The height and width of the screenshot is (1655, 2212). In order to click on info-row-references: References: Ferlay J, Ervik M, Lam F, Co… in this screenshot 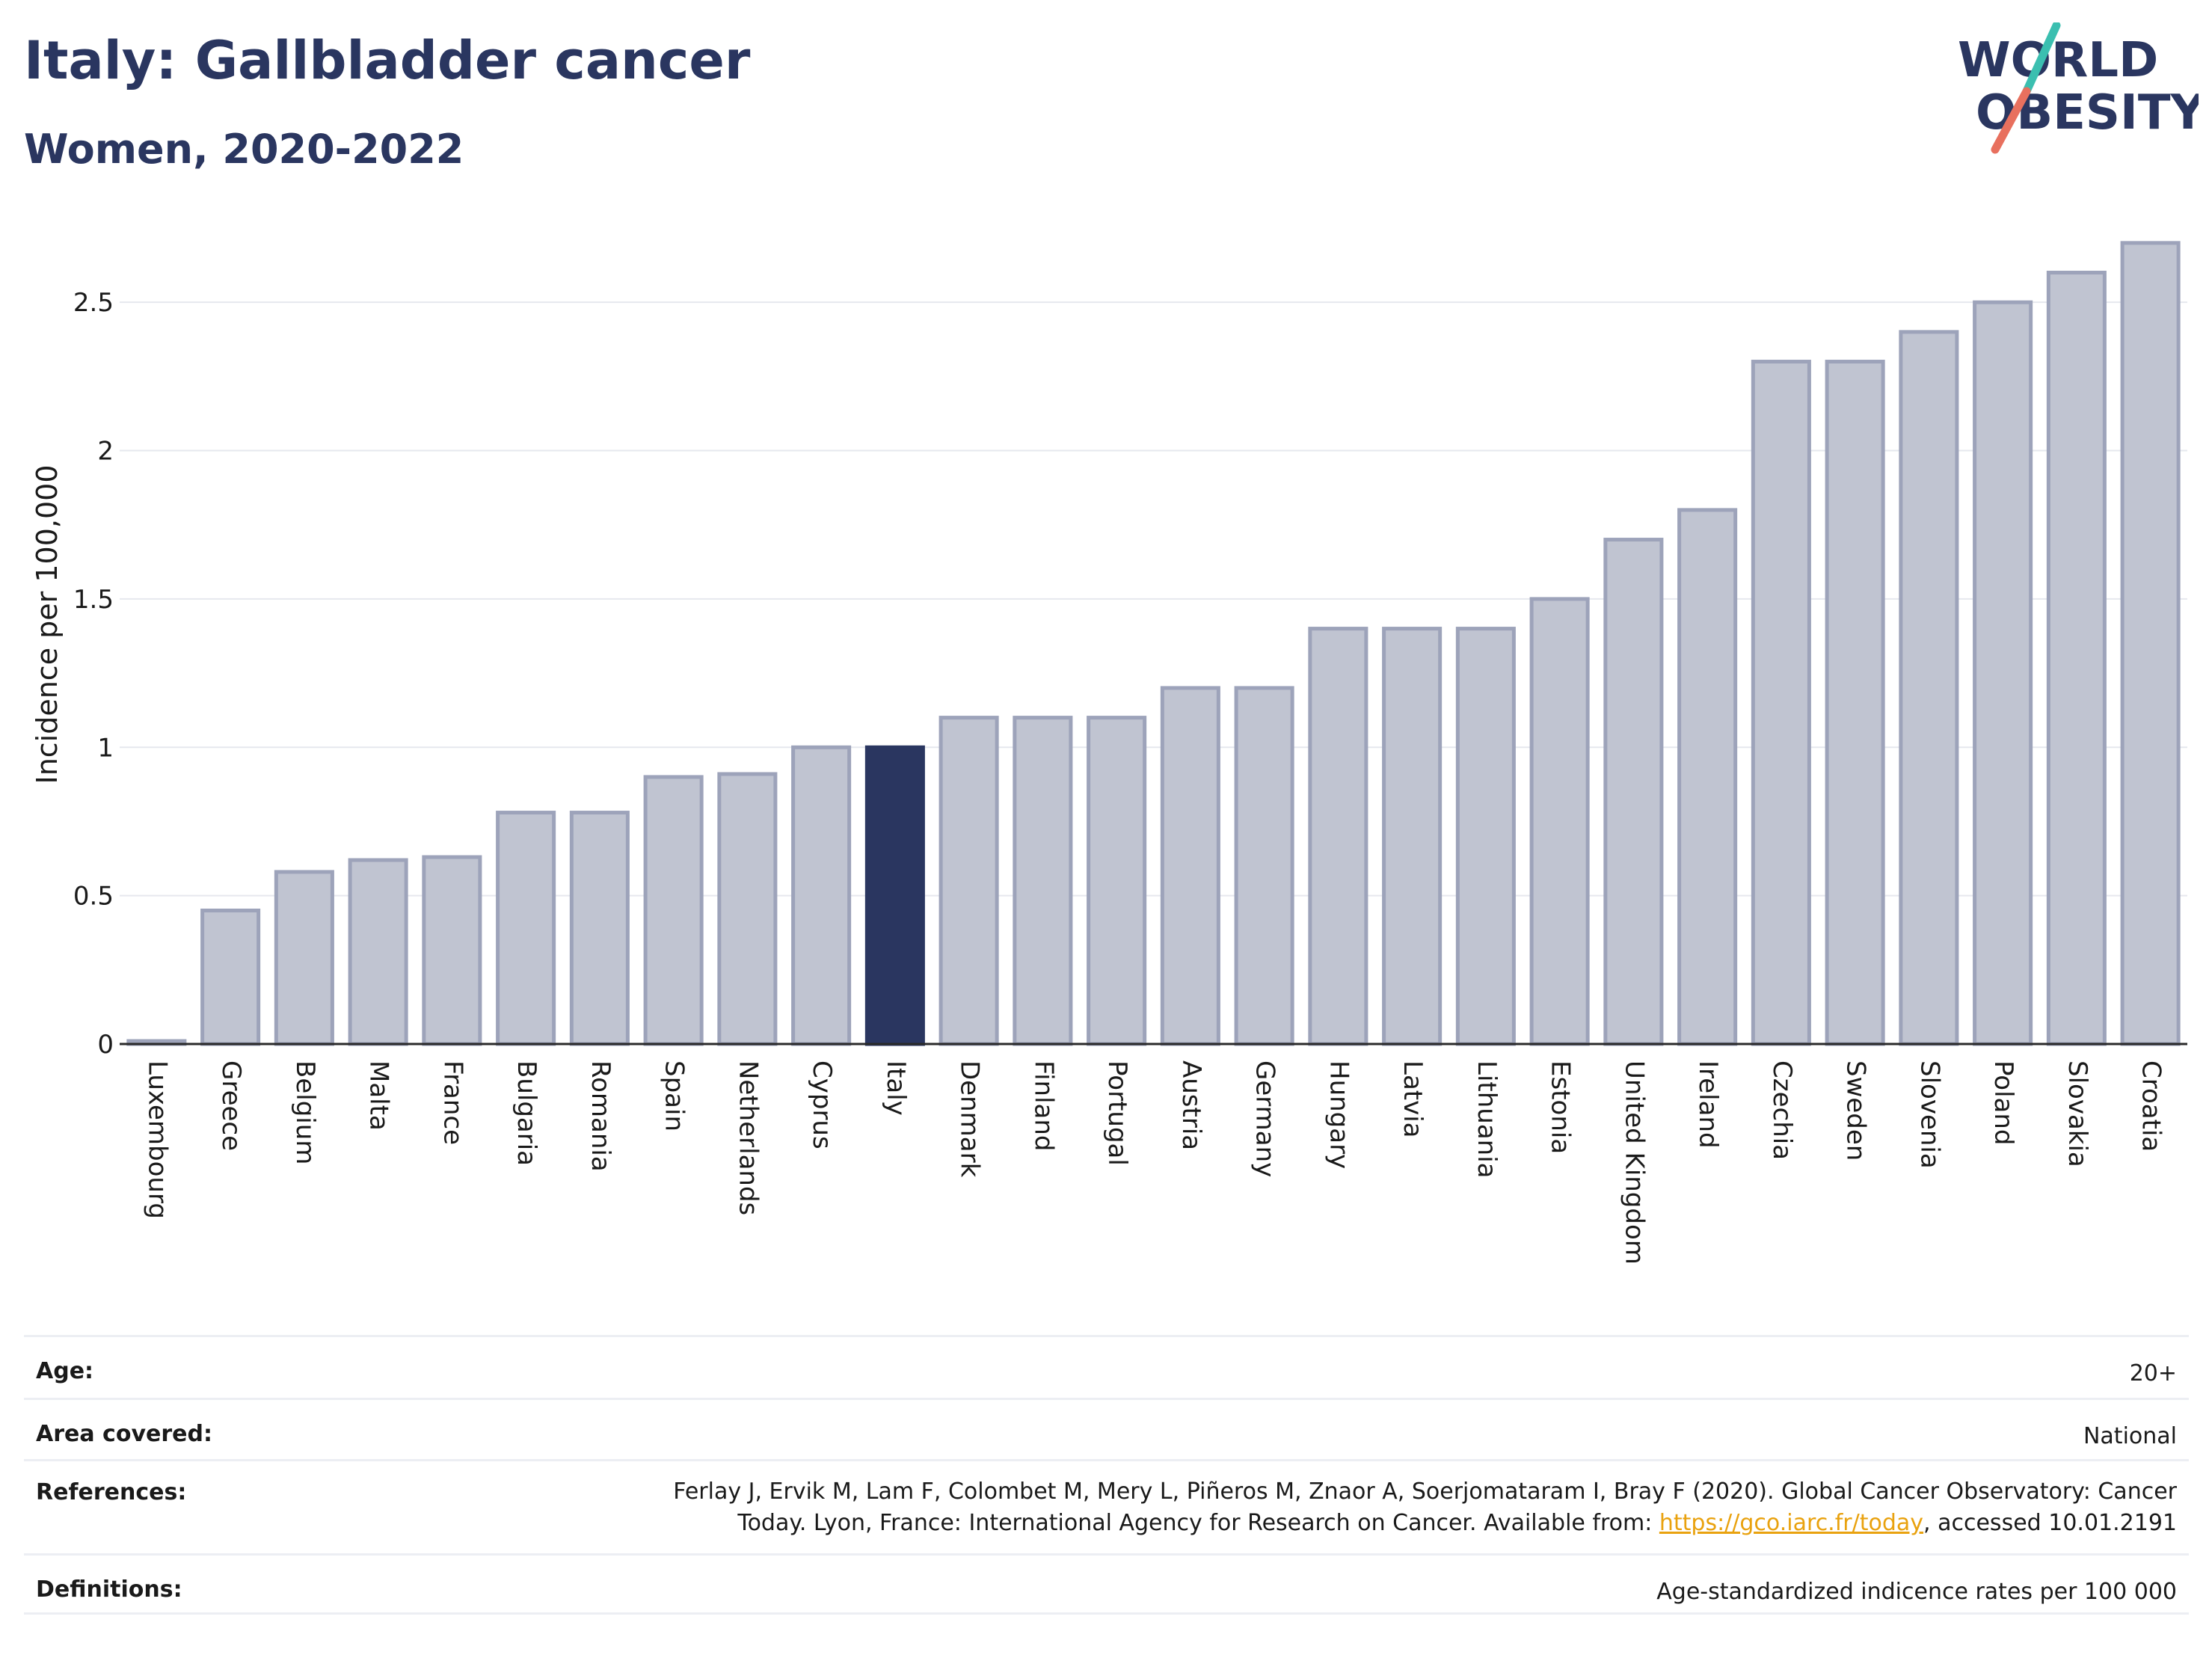, I will do `click(1106, 1506)`.